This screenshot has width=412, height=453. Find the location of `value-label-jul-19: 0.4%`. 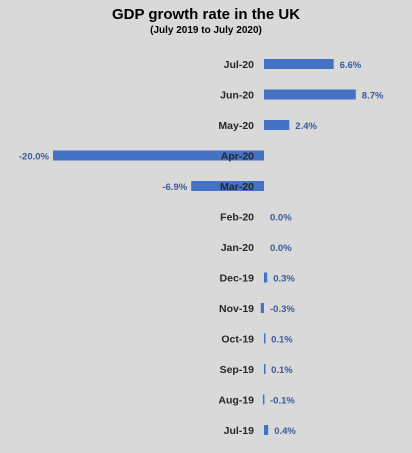

value-label-jul-19: 0.4% is located at coordinates (285, 431).